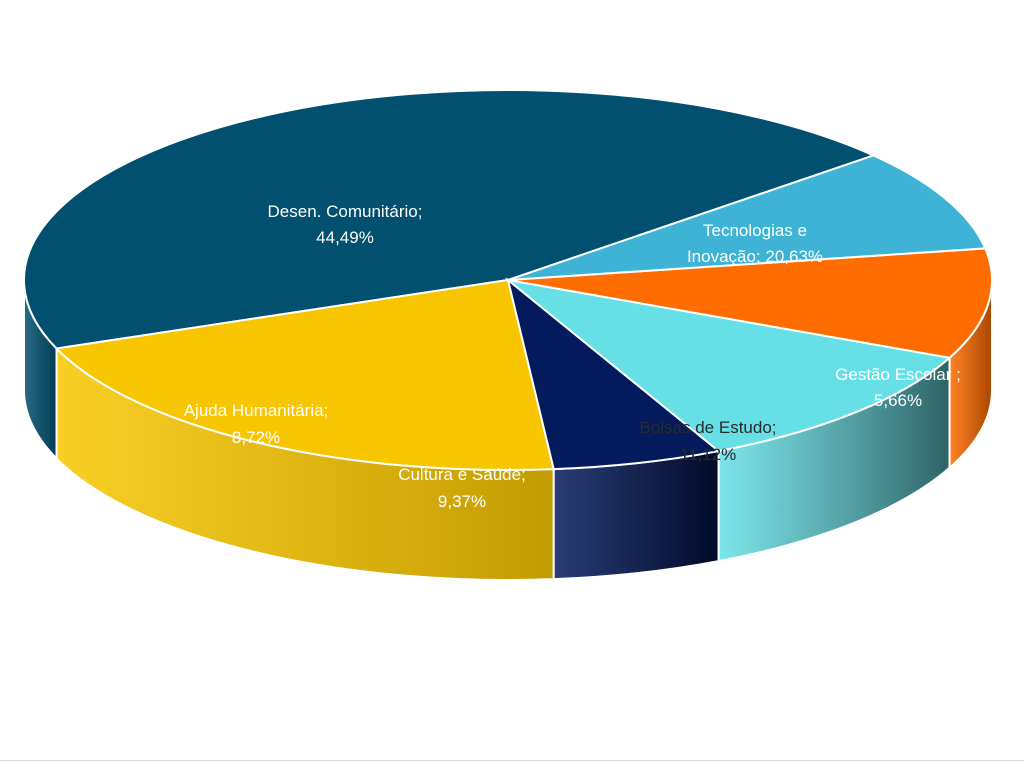  What do you see at coordinates (755, 243) in the screenshot?
I see `pie-slice-label-1: Tecnologias e Inovação; 20,63%` at bounding box center [755, 243].